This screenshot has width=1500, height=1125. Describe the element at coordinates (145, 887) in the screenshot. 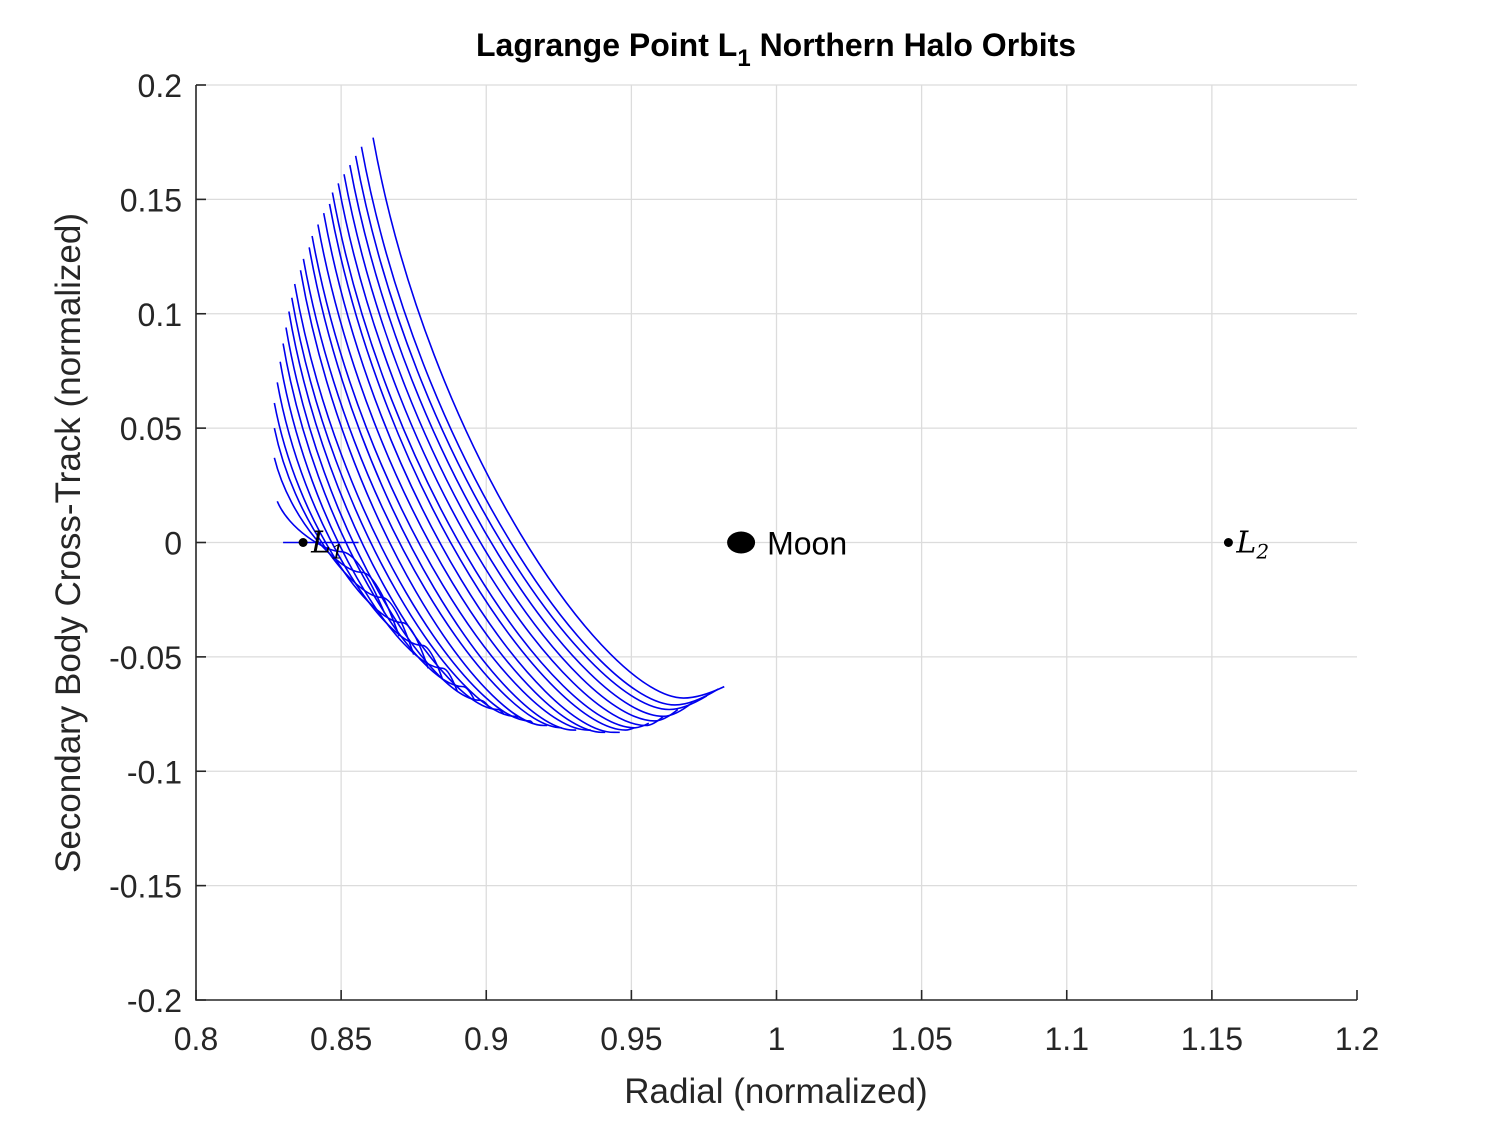

I see `y-tick-label: -0.15` at that location.